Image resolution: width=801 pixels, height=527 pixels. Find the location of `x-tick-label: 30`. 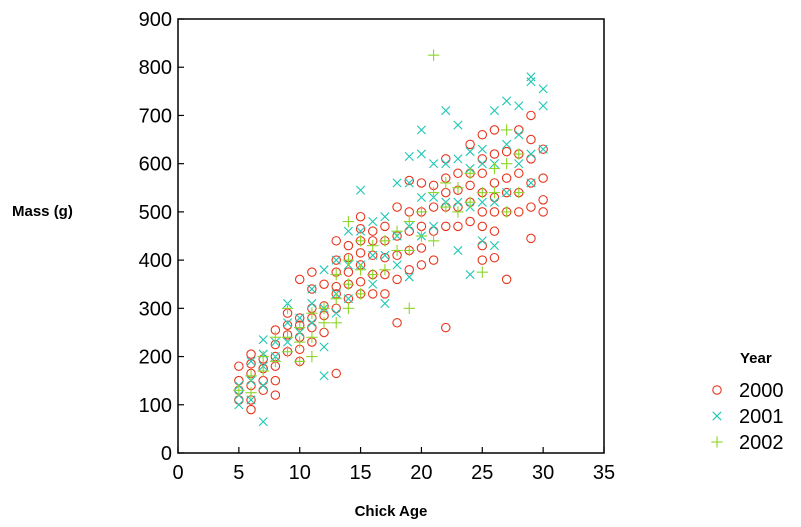

x-tick-label: 30 is located at coordinates (543, 473).